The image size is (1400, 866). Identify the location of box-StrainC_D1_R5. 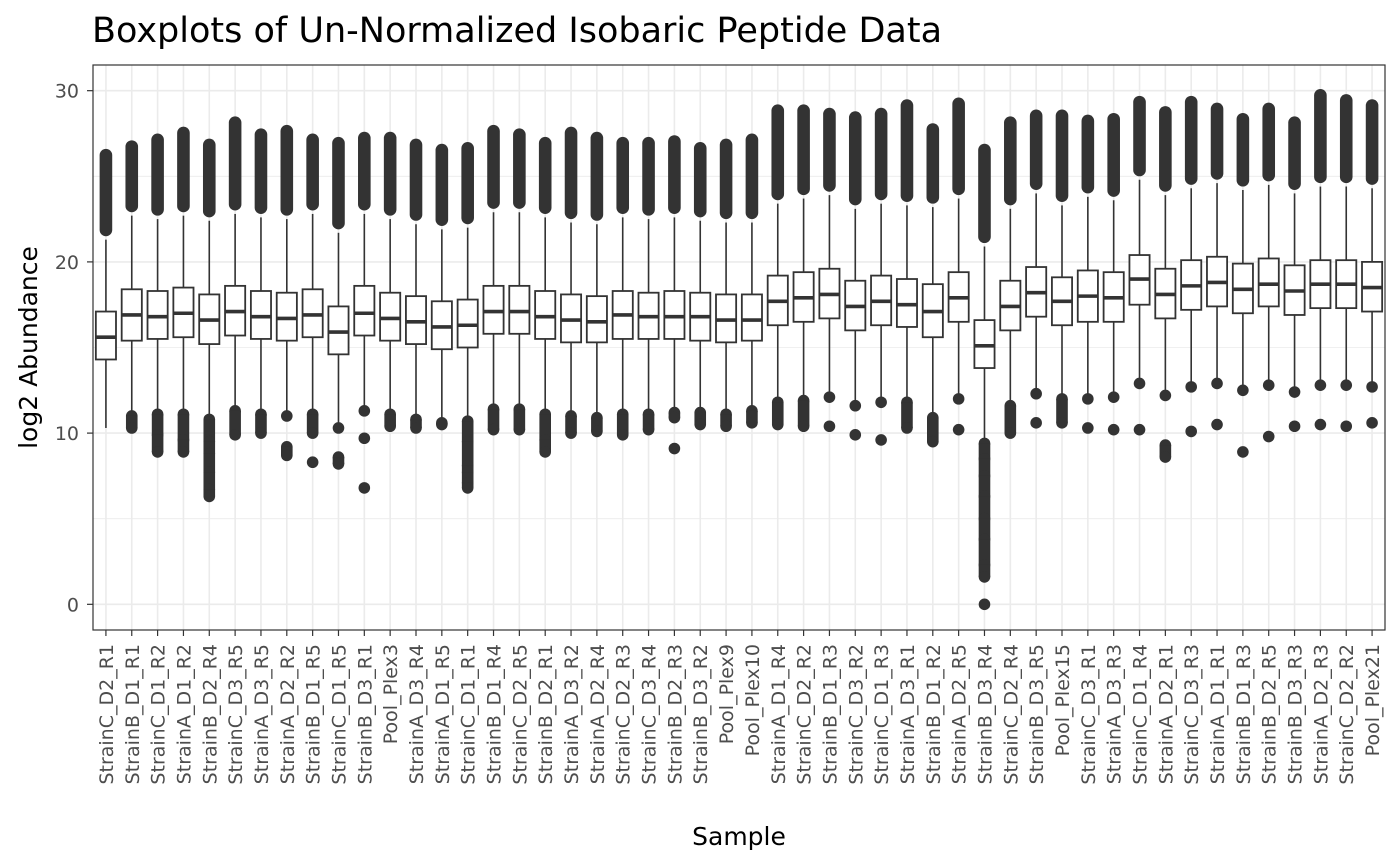
(338, 303).